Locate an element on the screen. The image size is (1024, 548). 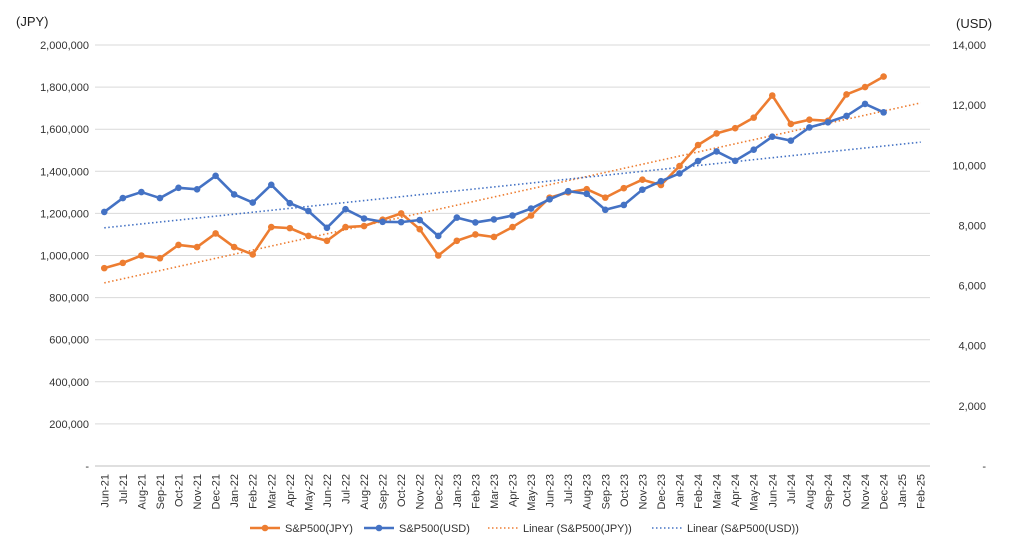
x-tick-label: Dec-22 is located at coordinates (439, 491).